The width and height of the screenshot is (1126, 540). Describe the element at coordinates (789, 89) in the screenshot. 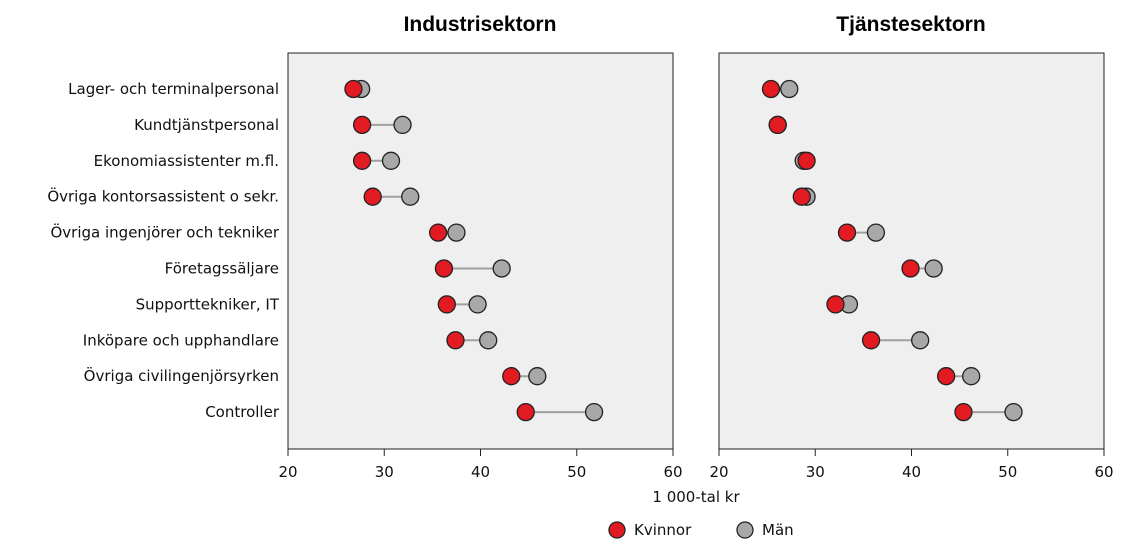

I see `point-man-tjanstesektorn-lager-och-terminalpersonal` at that location.